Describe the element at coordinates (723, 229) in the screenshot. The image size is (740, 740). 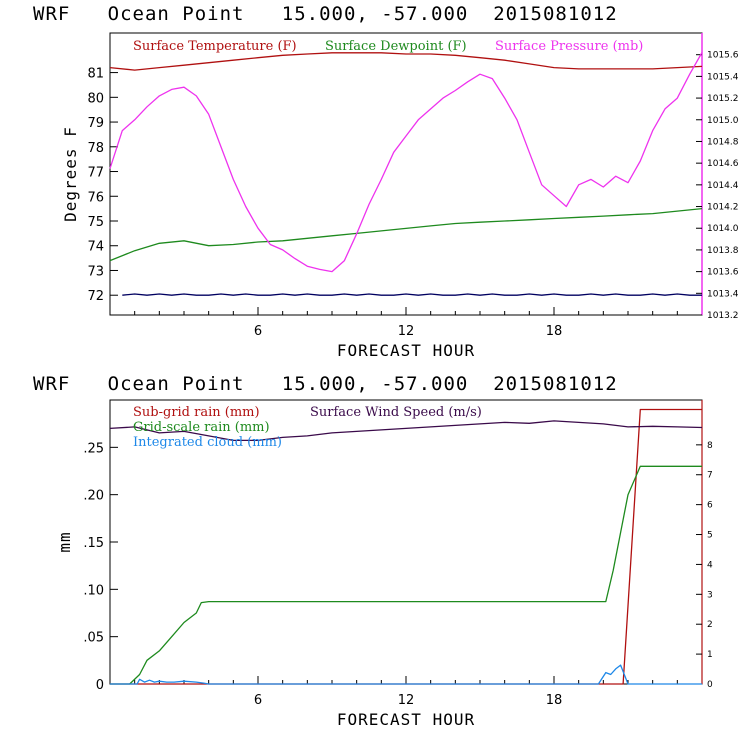
I see `y2-tick-label: 1014.0` at that location.